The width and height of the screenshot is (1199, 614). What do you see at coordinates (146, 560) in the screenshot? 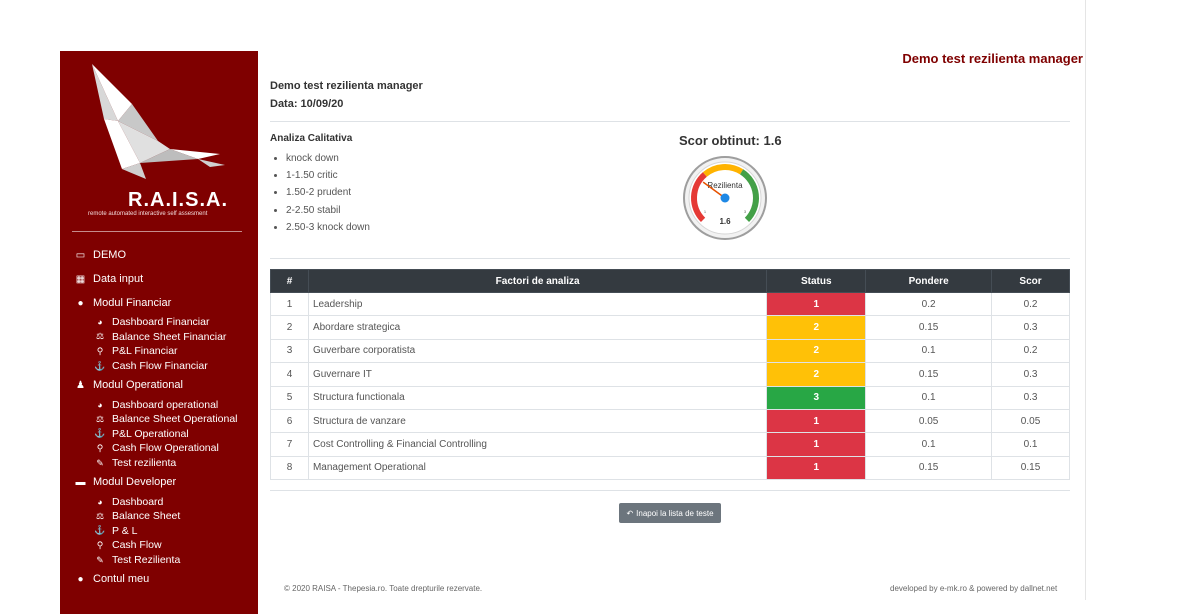
I see `sidebar-item-label: Test Rezilienta` at bounding box center [146, 560].